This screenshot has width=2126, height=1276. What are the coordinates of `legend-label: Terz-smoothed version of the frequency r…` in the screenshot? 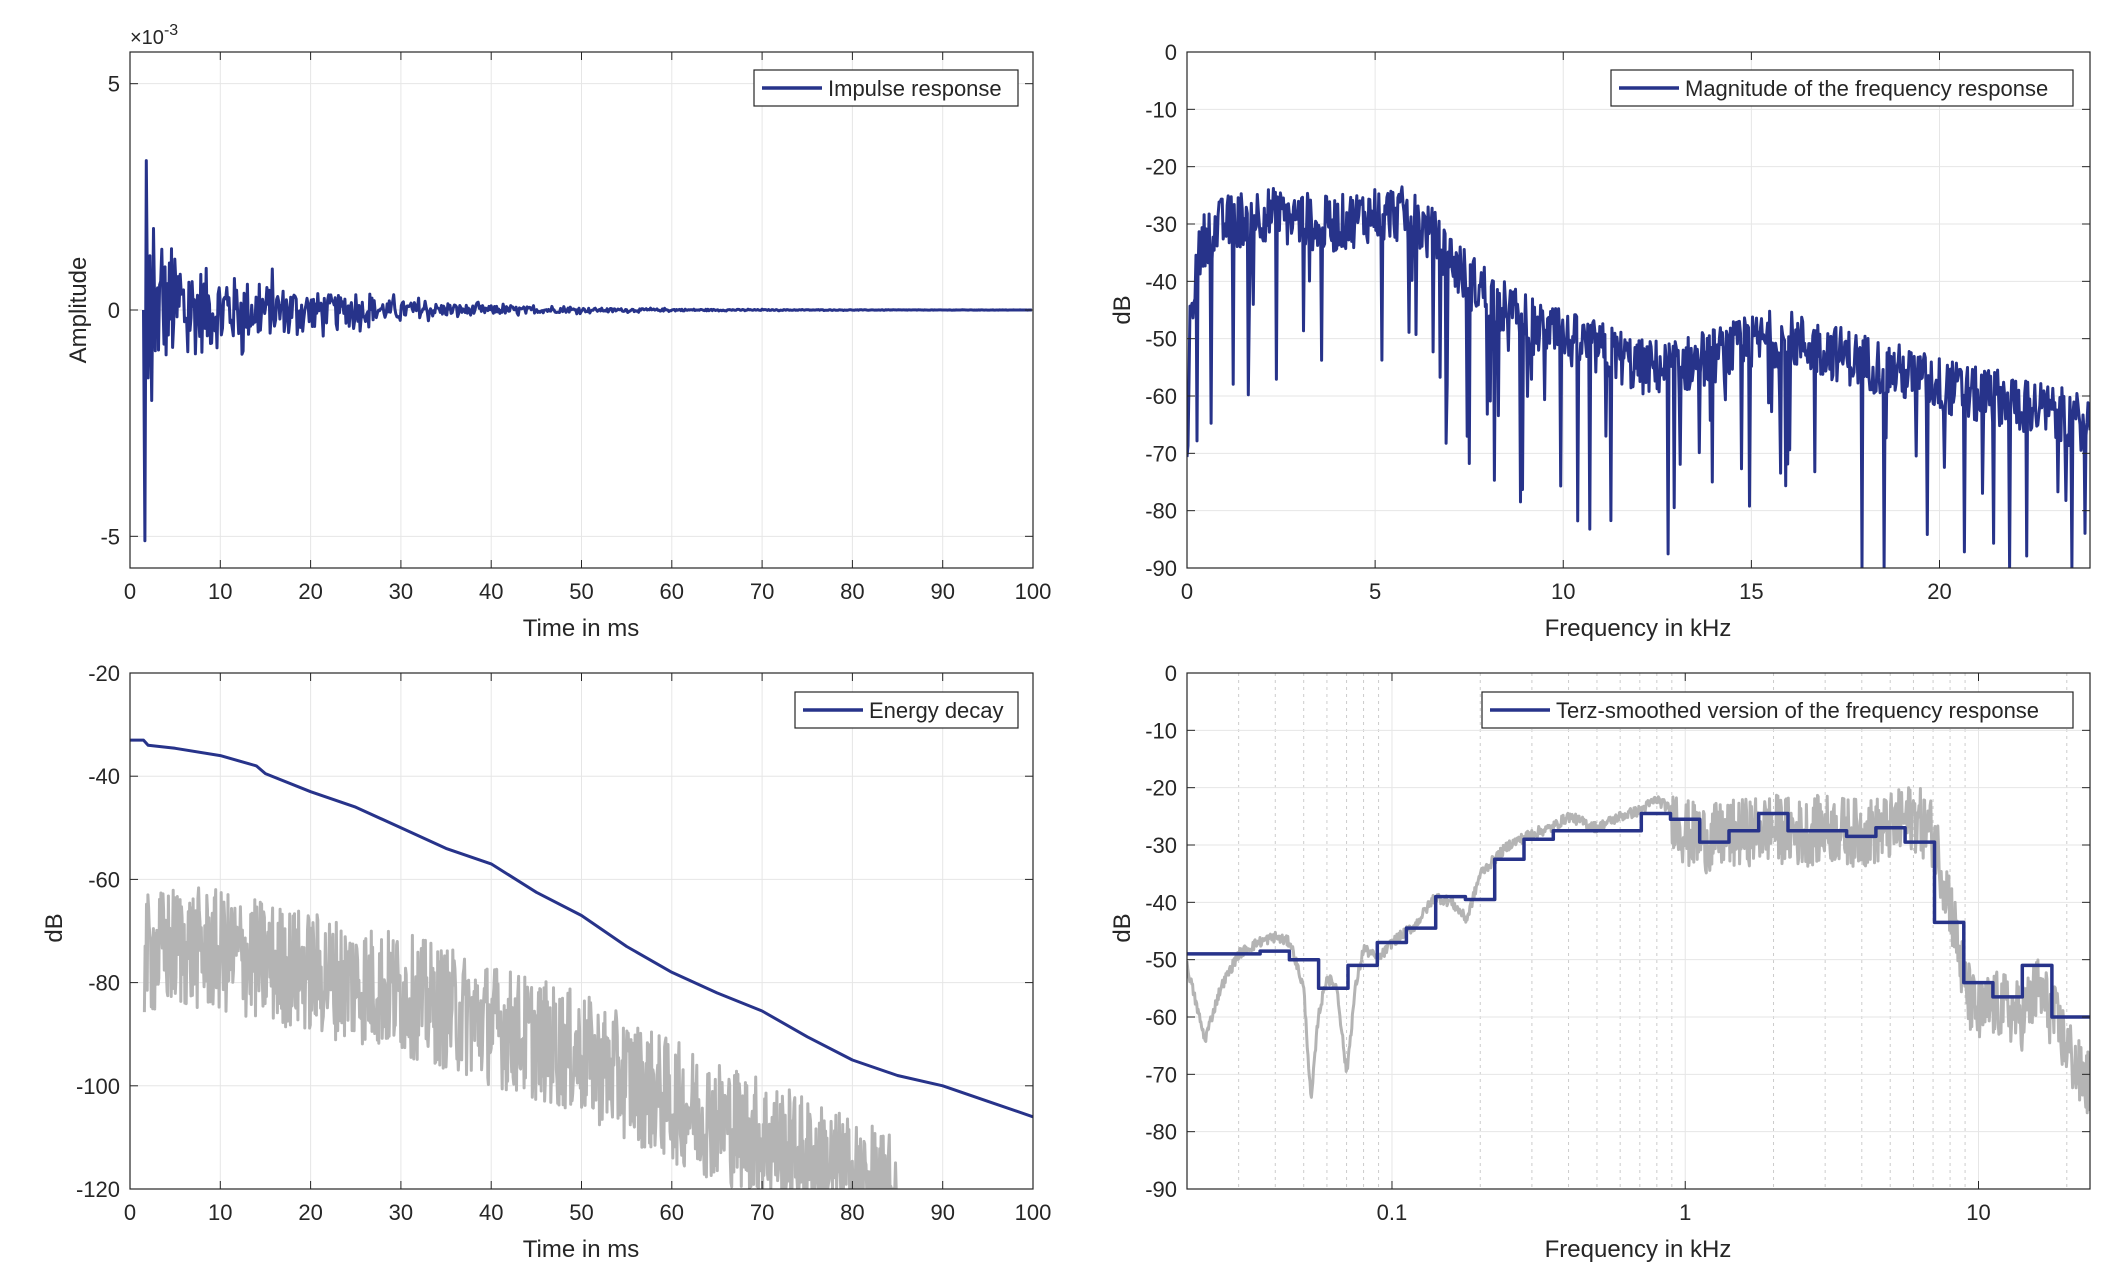 It's located at (1797, 710).